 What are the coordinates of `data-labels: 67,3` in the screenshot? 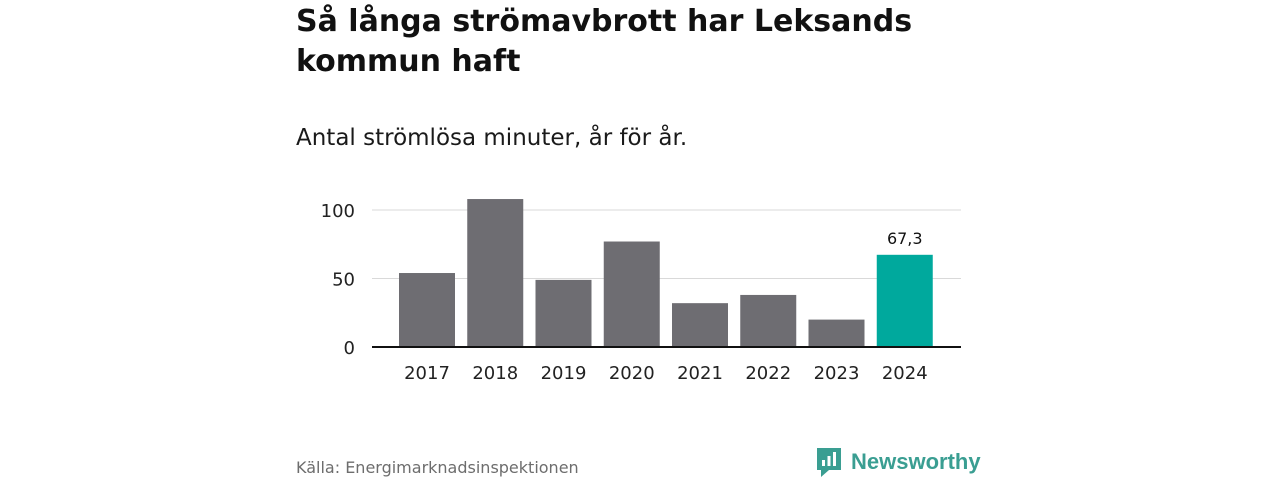 It's located at (905, 238).